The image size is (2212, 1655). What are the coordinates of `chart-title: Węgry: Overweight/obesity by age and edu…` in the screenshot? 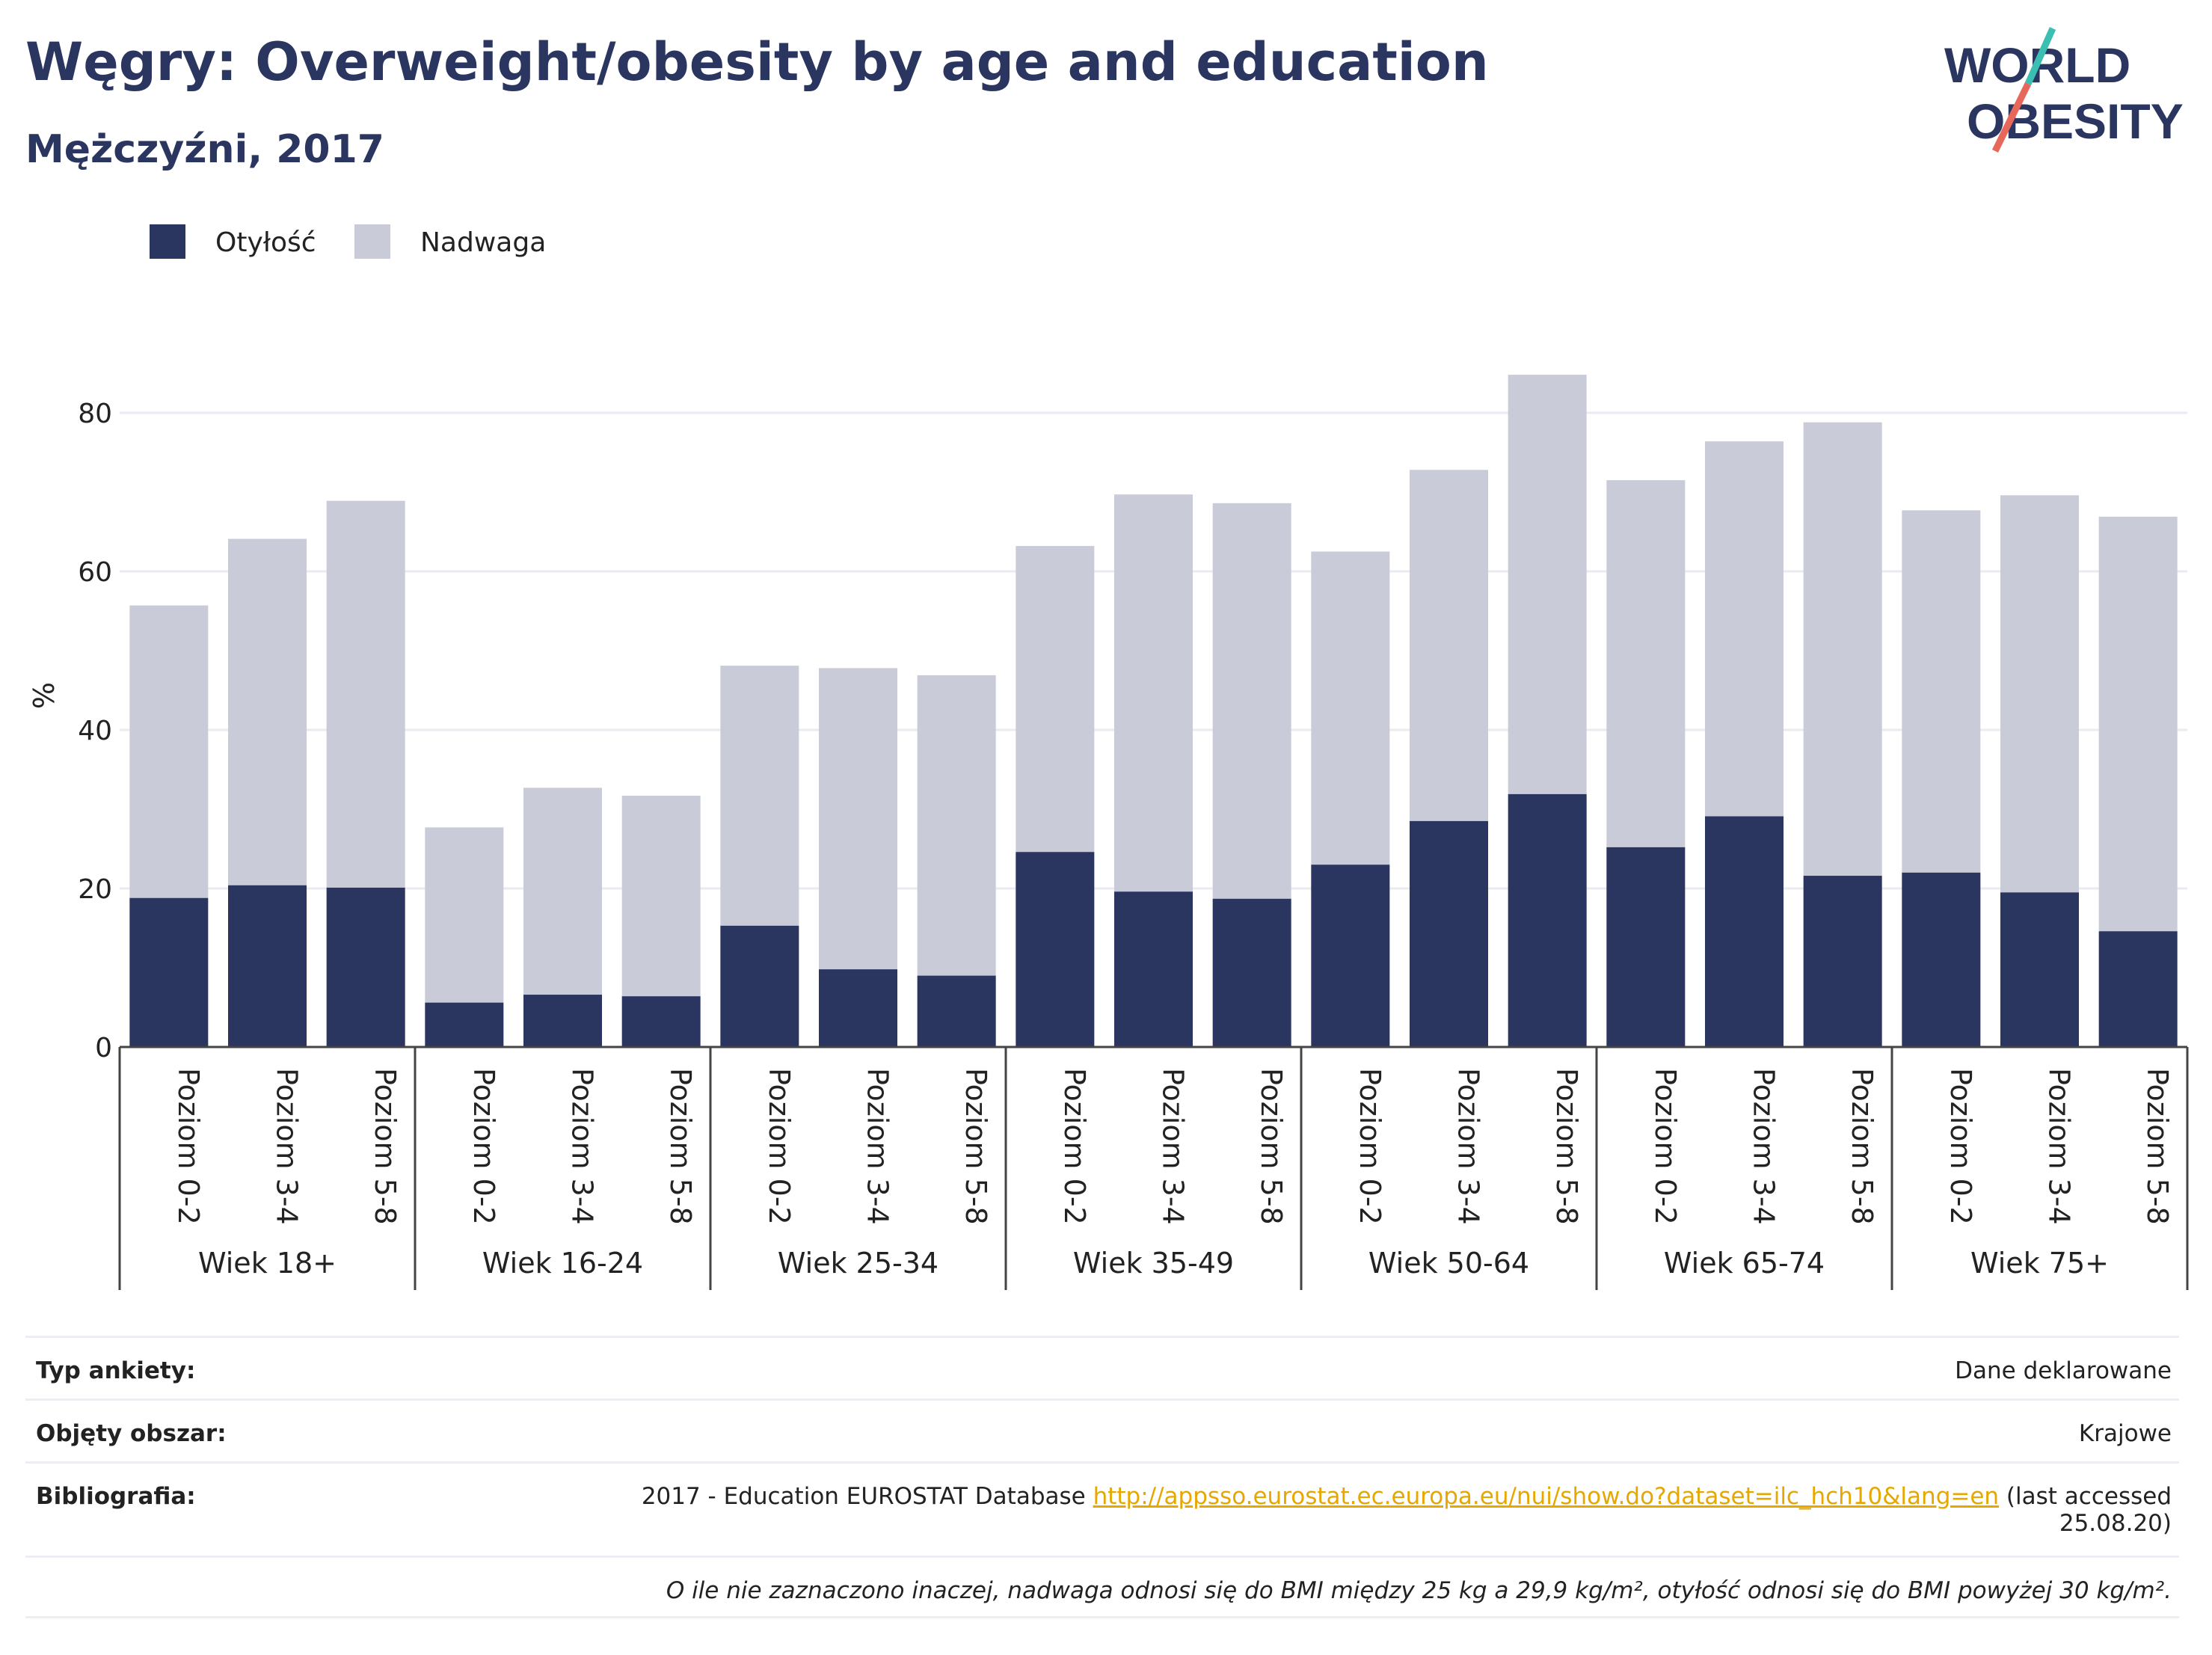 It's located at (757, 62).